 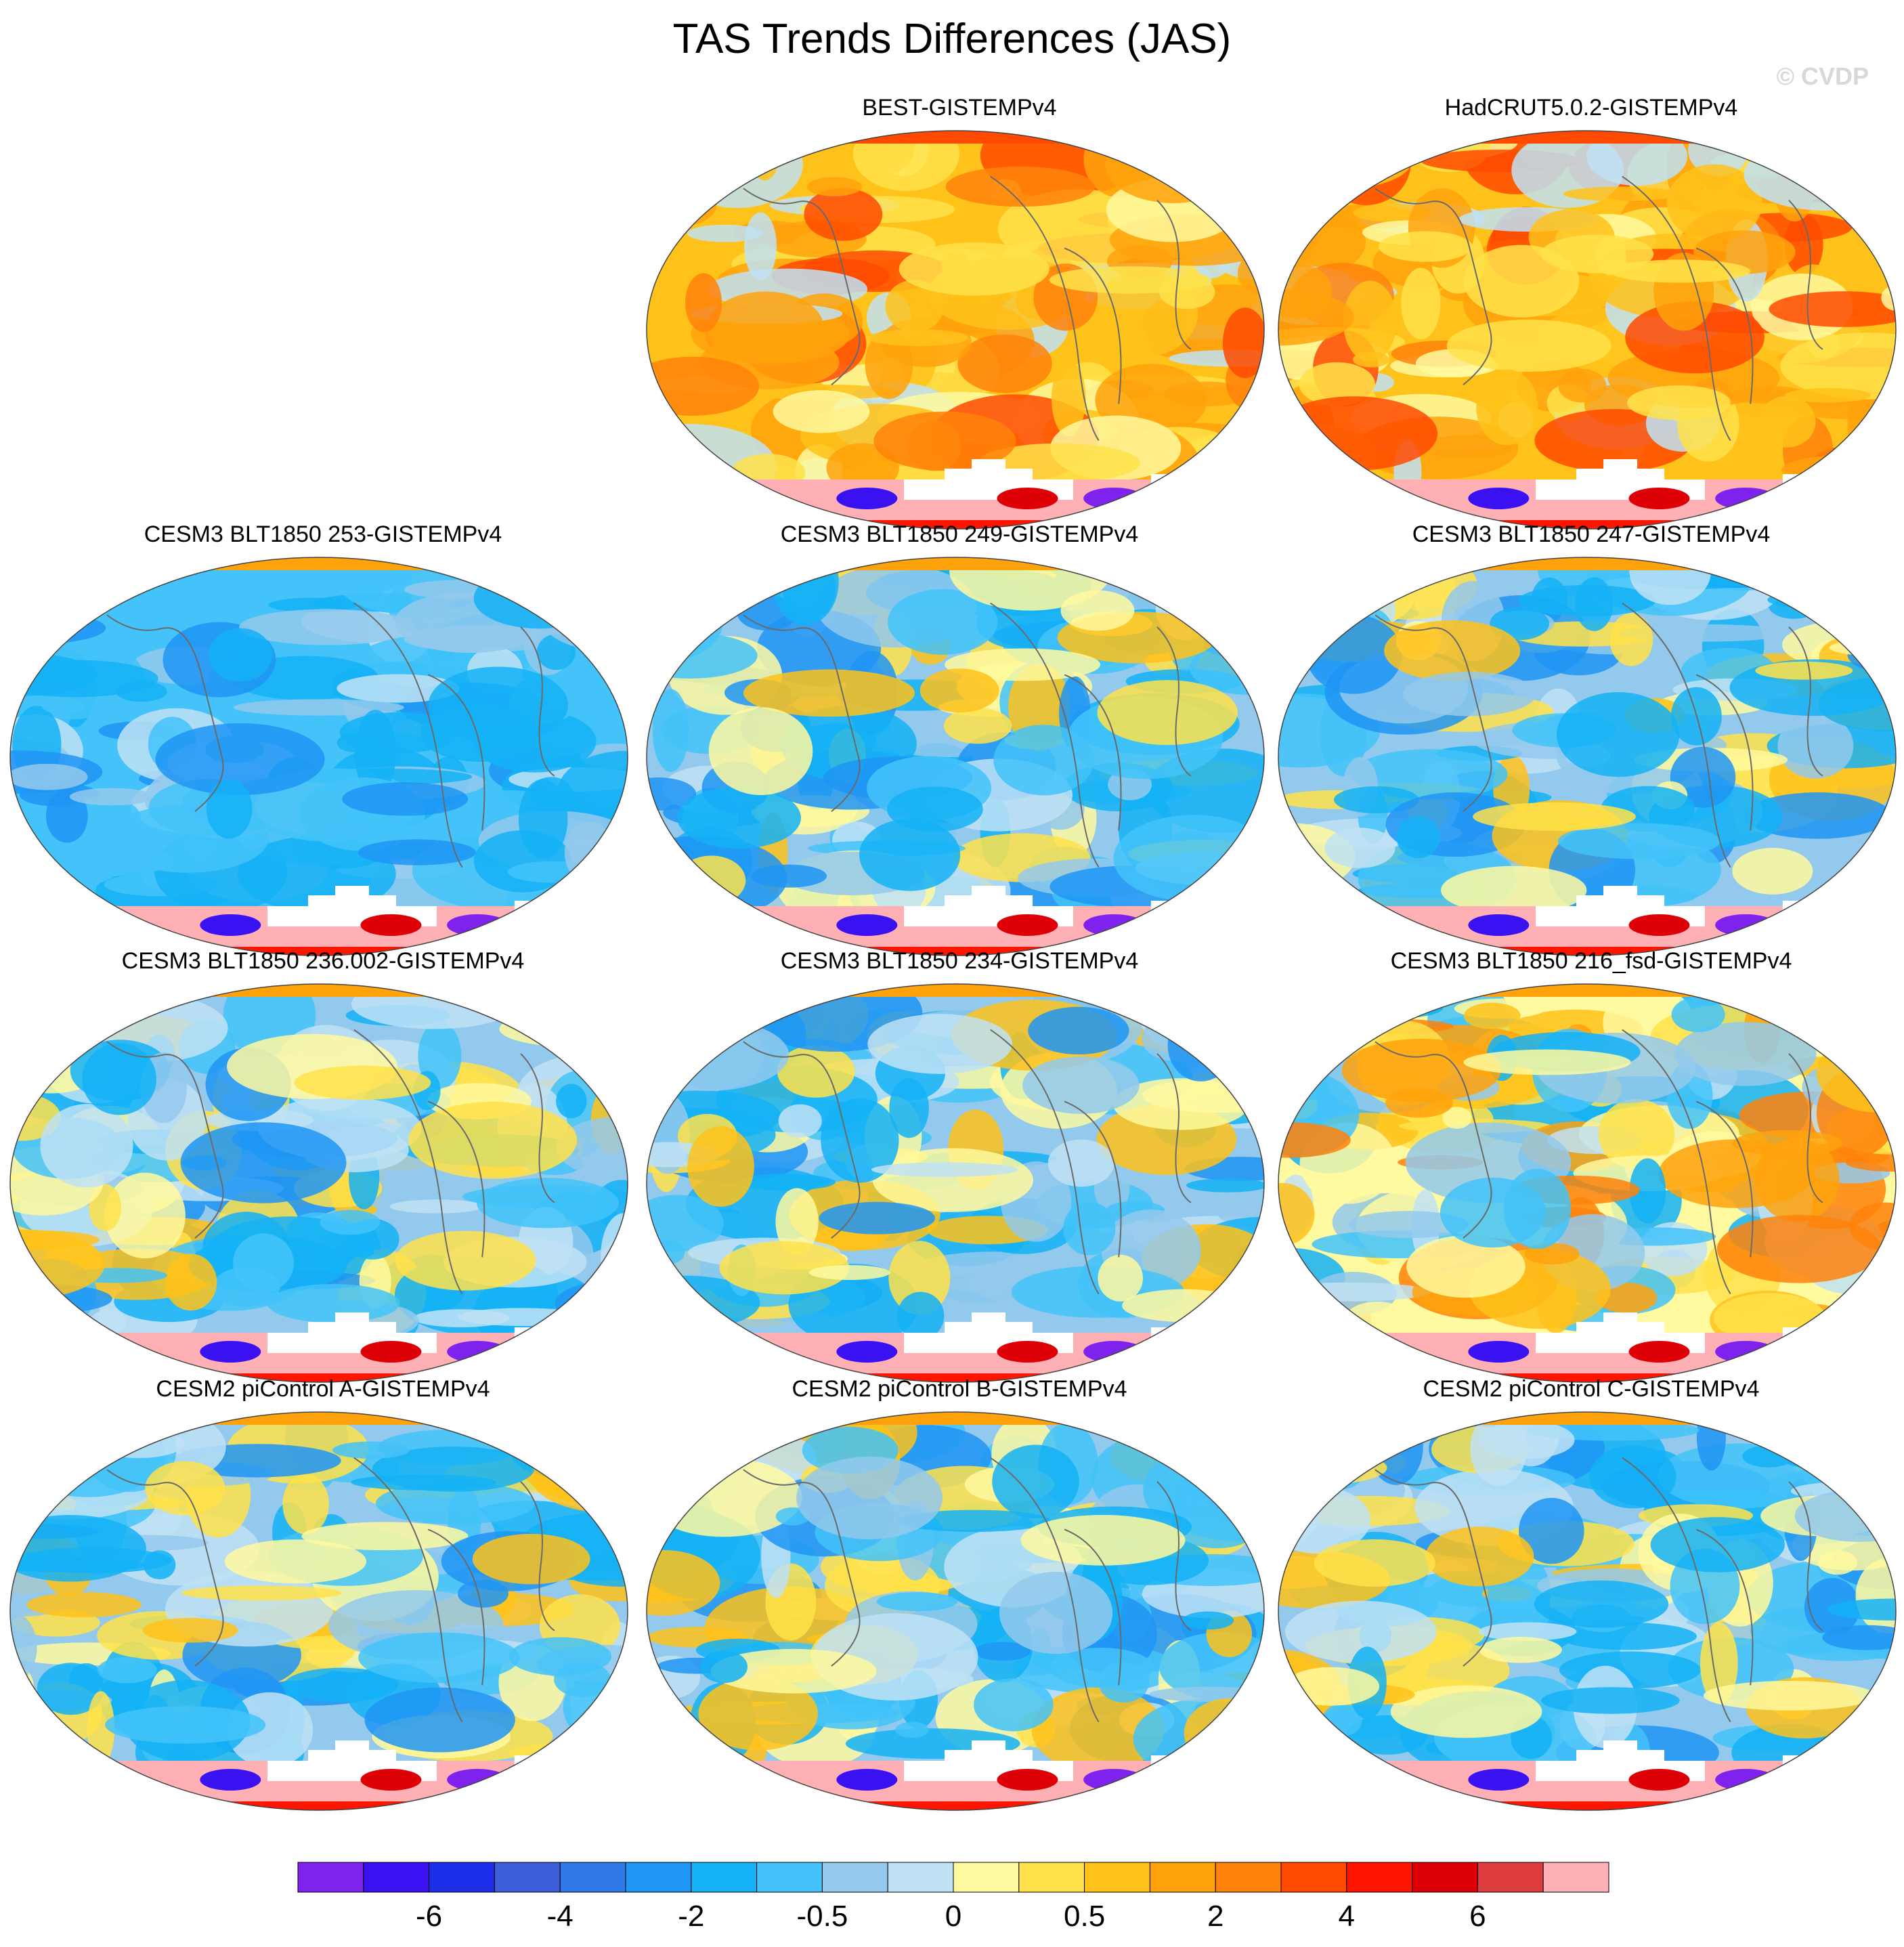 I want to click on panel-title: CESM3 BLT1850 247-GISTEMPv4, so click(x=1592, y=534).